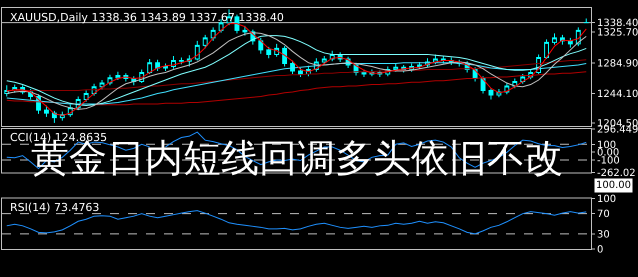  Describe the element at coordinates (616, 174) in the screenshot. I see `y-tick-label: -262.02` at that location.